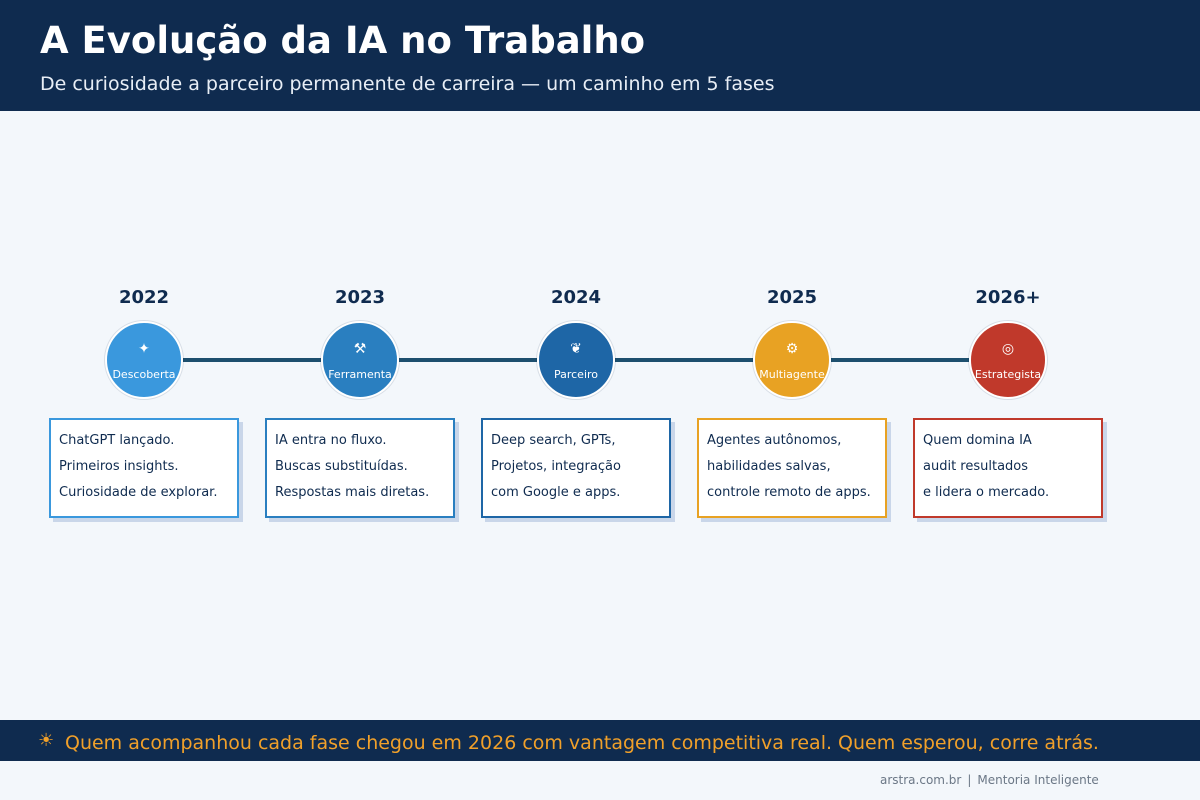 The height and width of the screenshot is (800, 1200). What do you see at coordinates (352, 492) in the screenshot?
I see `phase-card-line: Respostas mais diretas.` at bounding box center [352, 492].